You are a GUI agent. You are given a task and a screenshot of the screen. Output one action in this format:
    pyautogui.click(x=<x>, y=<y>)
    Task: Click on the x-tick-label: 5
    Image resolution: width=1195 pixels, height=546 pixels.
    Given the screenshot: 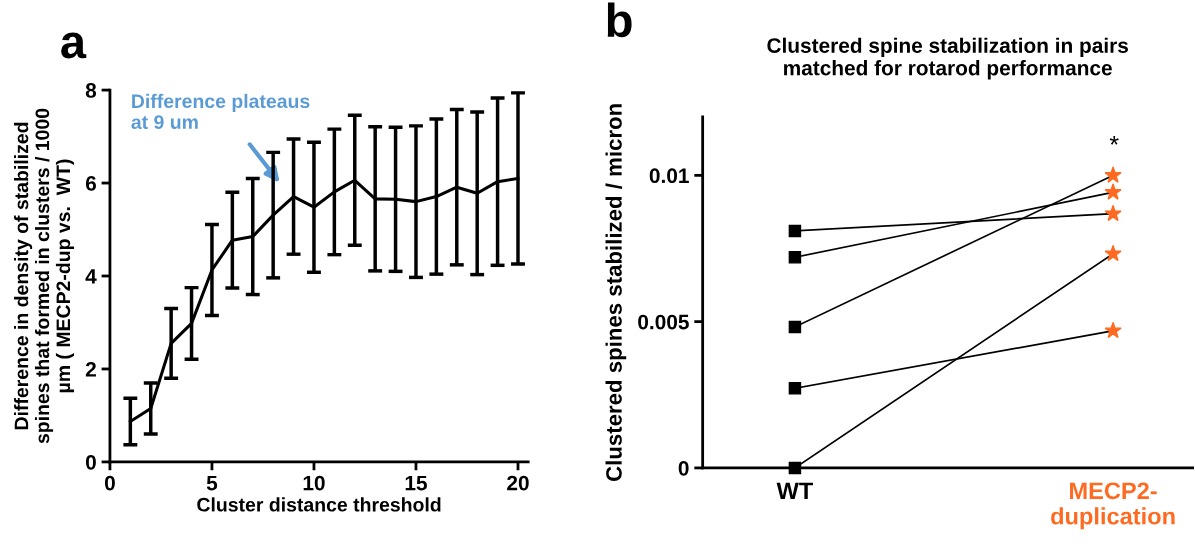 What is the action you would take?
    pyautogui.click(x=212, y=483)
    